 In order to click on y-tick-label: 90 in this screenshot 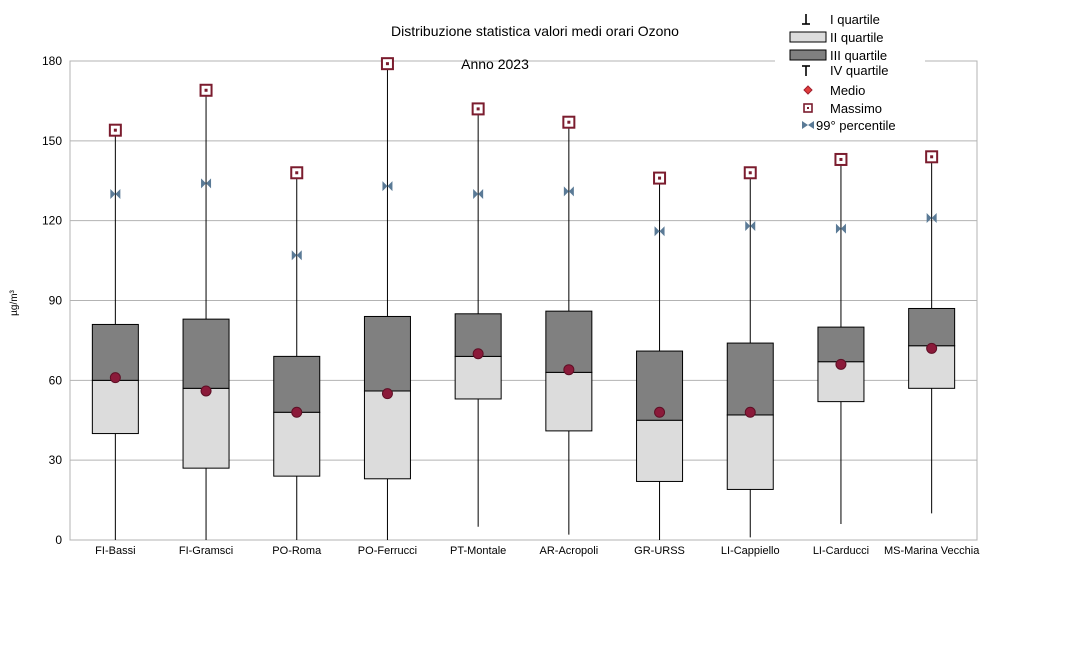, I will do `click(56, 301)`.